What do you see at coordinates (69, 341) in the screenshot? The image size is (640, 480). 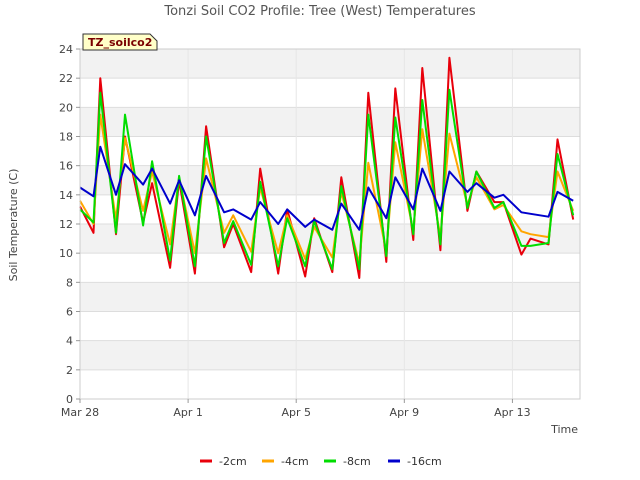 I see `y-tick-label: 4` at bounding box center [69, 341].